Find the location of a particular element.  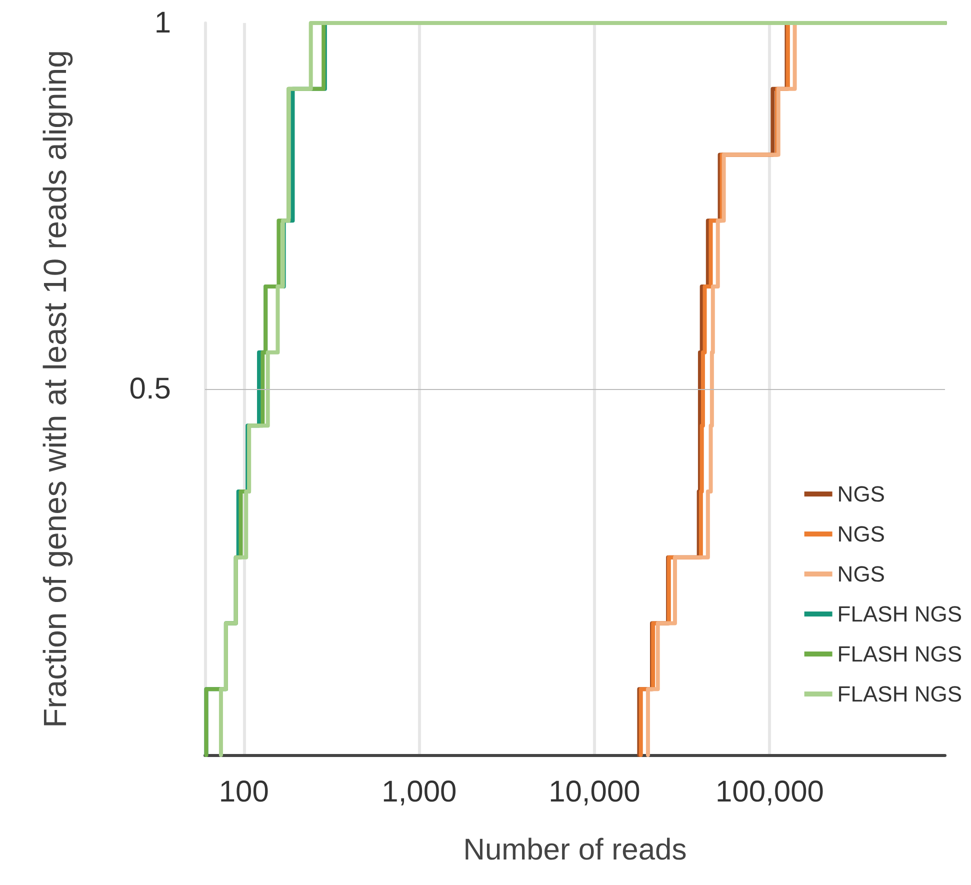

y-tick-label: 1 is located at coordinates (162, 23).